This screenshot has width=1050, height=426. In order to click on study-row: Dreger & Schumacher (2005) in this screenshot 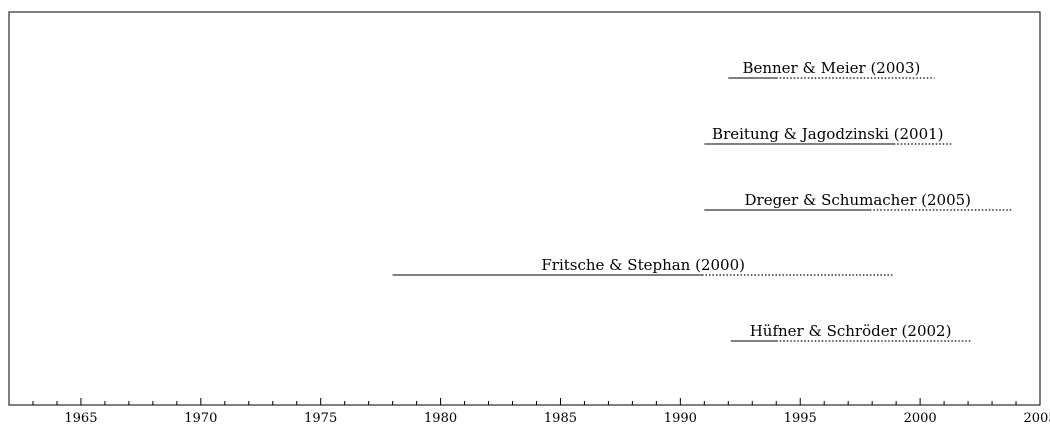, I will do `click(858, 201)`.